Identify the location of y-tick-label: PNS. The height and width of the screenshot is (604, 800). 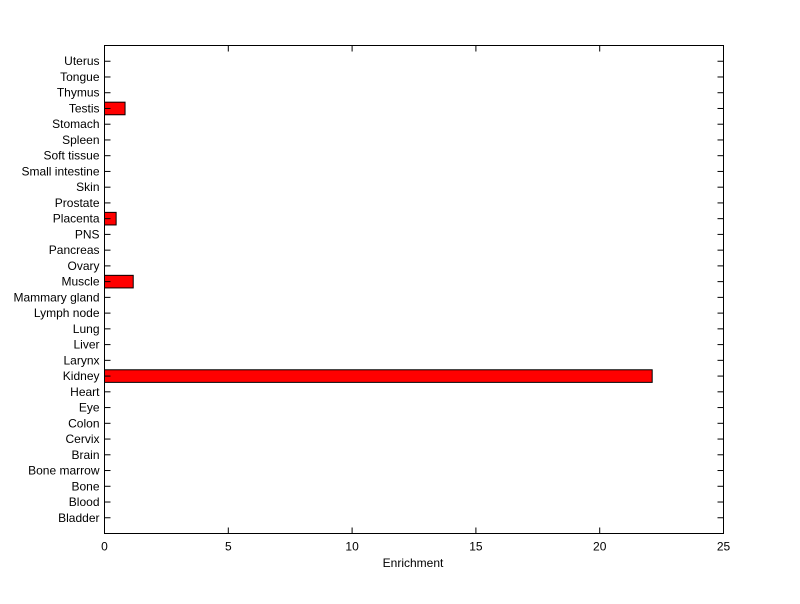
(87, 234).